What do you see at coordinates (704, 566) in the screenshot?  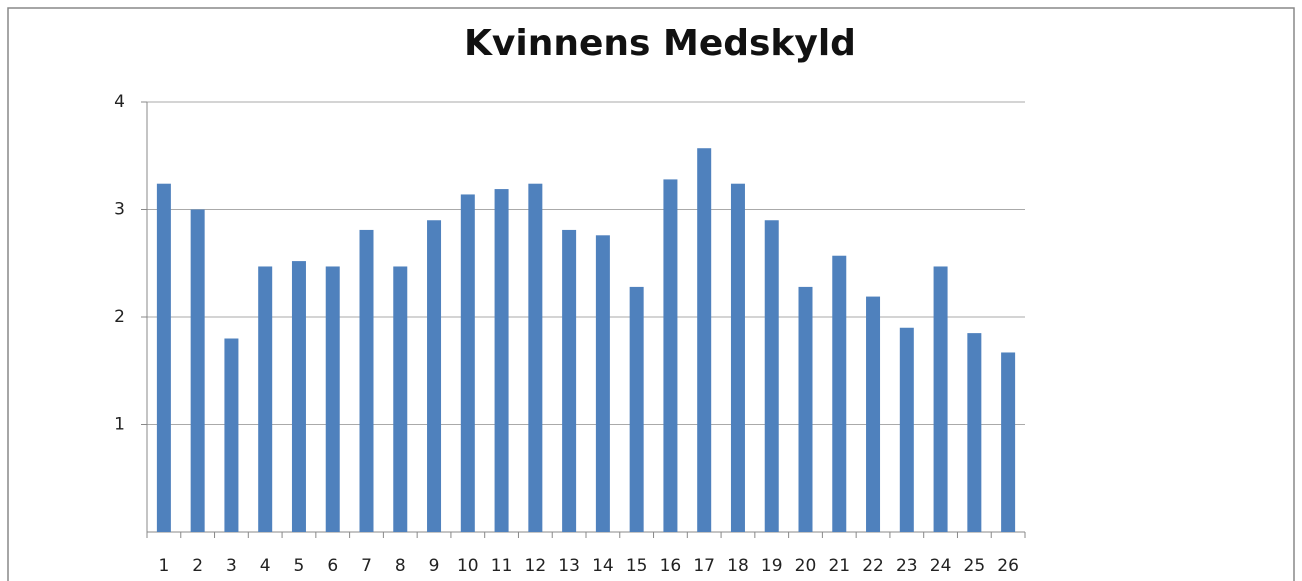 I see `x-tick-label: 17` at bounding box center [704, 566].